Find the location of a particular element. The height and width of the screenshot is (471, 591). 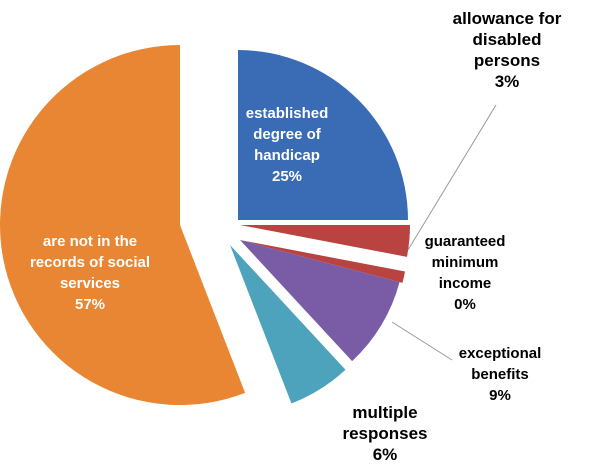

label-allowance-for-disabled-persons: allowance for disabled persons 3% is located at coordinates (507, 50).